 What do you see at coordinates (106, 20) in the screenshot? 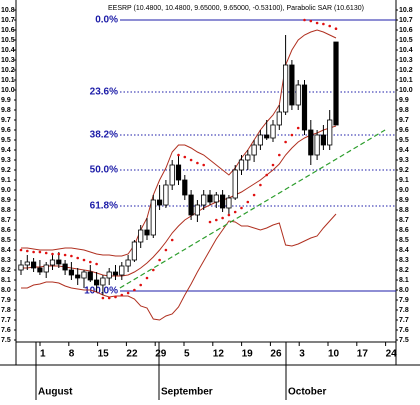
I see `fib-label: 0.0%` at bounding box center [106, 20].